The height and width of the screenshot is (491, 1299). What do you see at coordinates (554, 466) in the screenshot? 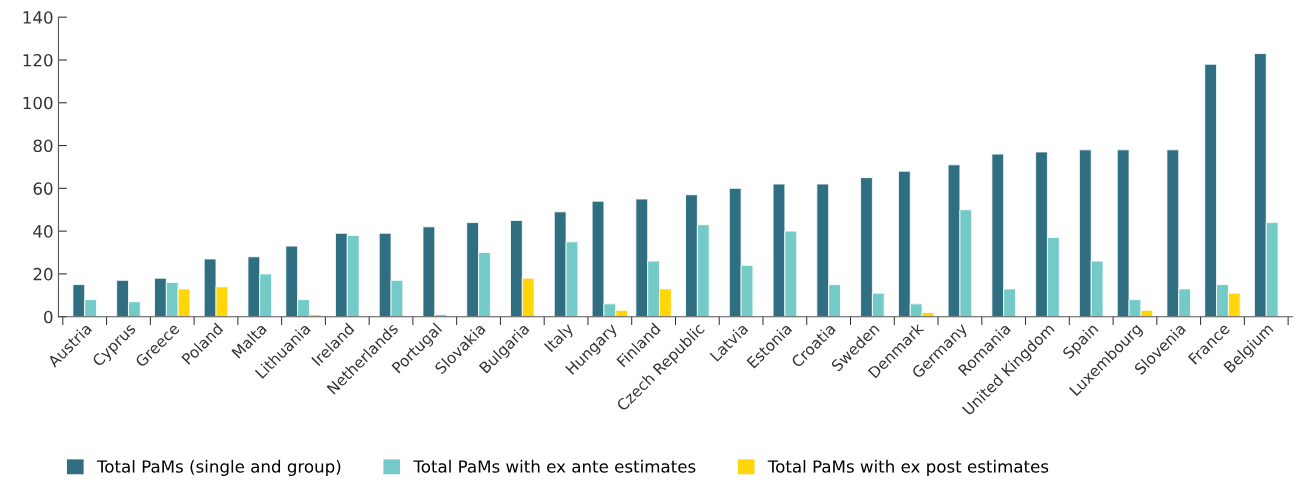
I see `legend-label: Total PaMs with ex ante estimates` at bounding box center [554, 466].